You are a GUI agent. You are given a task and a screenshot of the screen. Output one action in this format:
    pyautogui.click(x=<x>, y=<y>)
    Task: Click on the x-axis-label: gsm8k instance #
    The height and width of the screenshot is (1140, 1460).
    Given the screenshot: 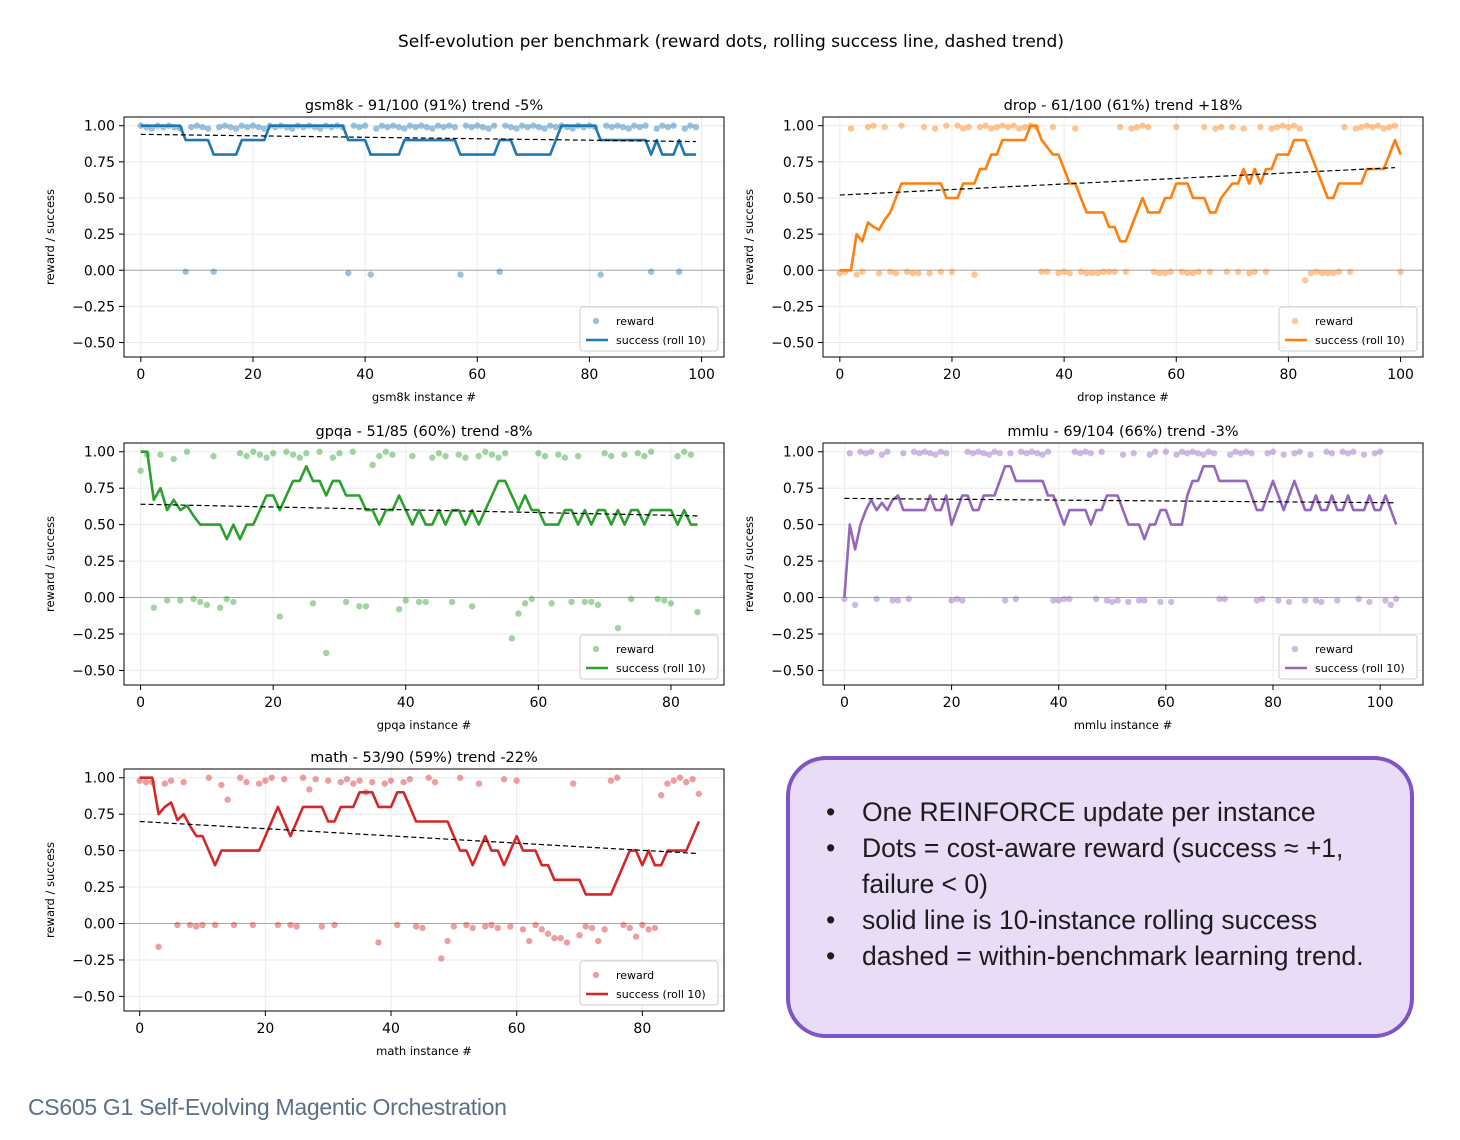 What is the action you would take?
    pyautogui.click(x=424, y=397)
    